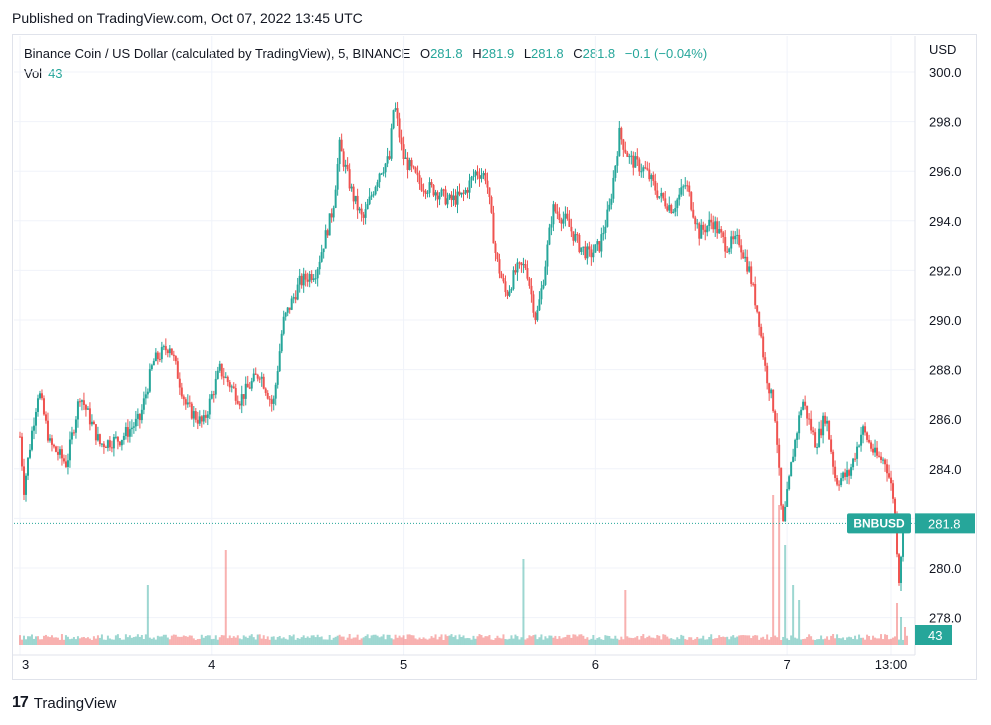 The width and height of the screenshot is (991, 725). What do you see at coordinates (943, 49) in the screenshot?
I see `currency-label: USD` at bounding box center [943, 49].